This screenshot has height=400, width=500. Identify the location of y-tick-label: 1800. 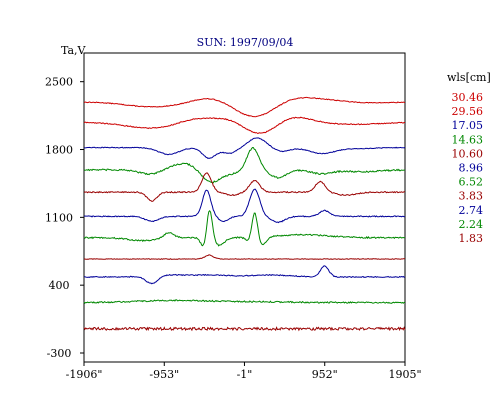
(59, 150).